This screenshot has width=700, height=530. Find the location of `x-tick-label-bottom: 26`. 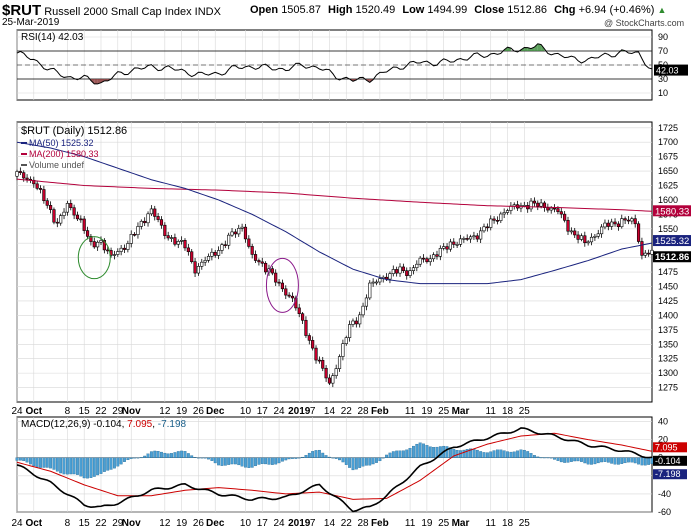

x-tick-label-bottom: 26 is located at coordinates (199, 523).